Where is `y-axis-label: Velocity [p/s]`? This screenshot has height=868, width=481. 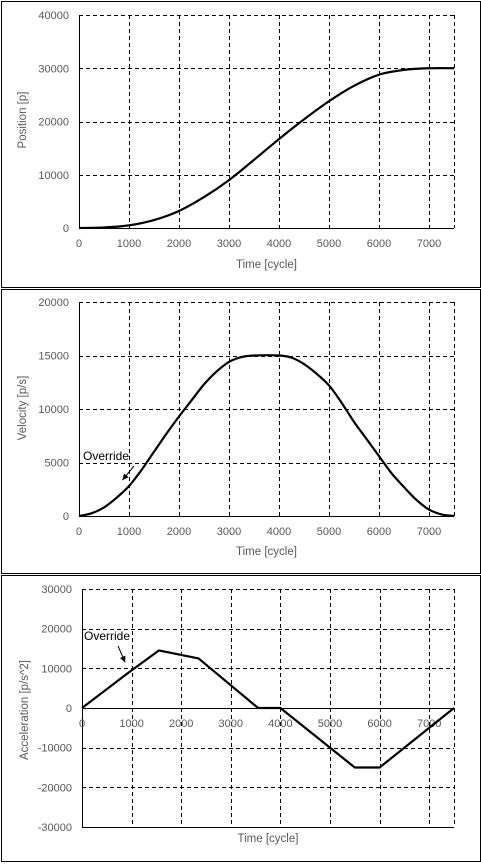 y-axis-label: Velocity [p/s] is located at coordinates (23, 408).